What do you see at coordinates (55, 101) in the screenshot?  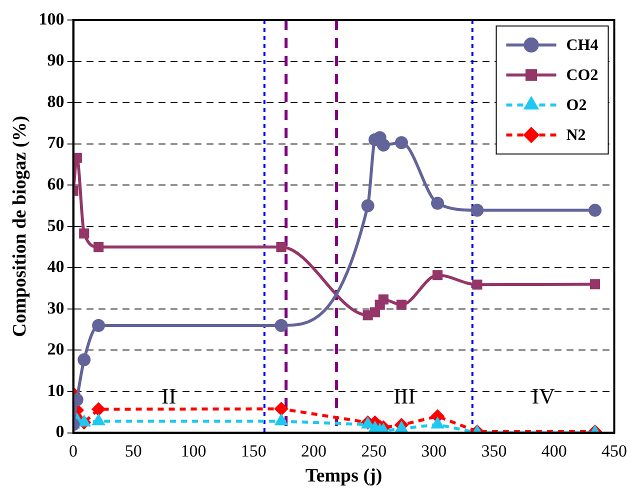 I see `y-tick-label: 80` at bounding box center [55, 101].